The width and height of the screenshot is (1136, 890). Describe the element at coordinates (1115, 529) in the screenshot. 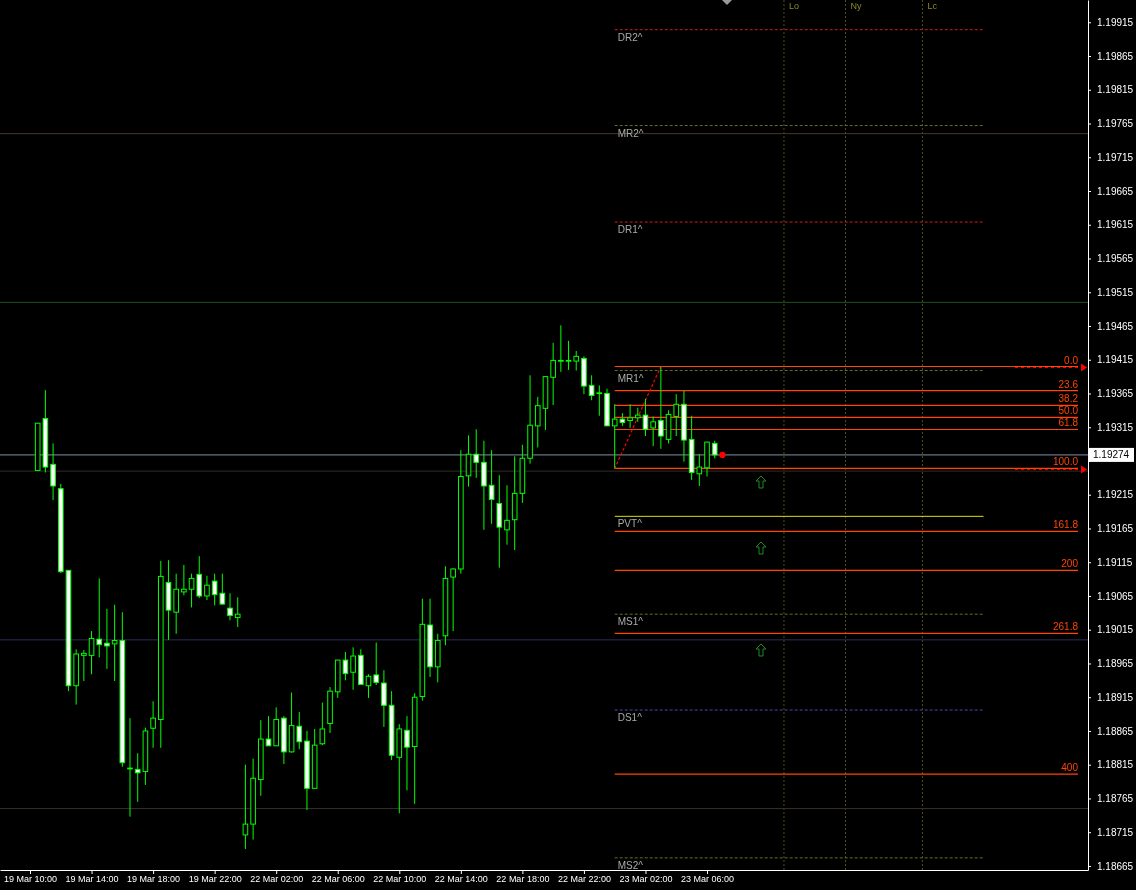

I see `y-tick-label: 1.19165` at that location.